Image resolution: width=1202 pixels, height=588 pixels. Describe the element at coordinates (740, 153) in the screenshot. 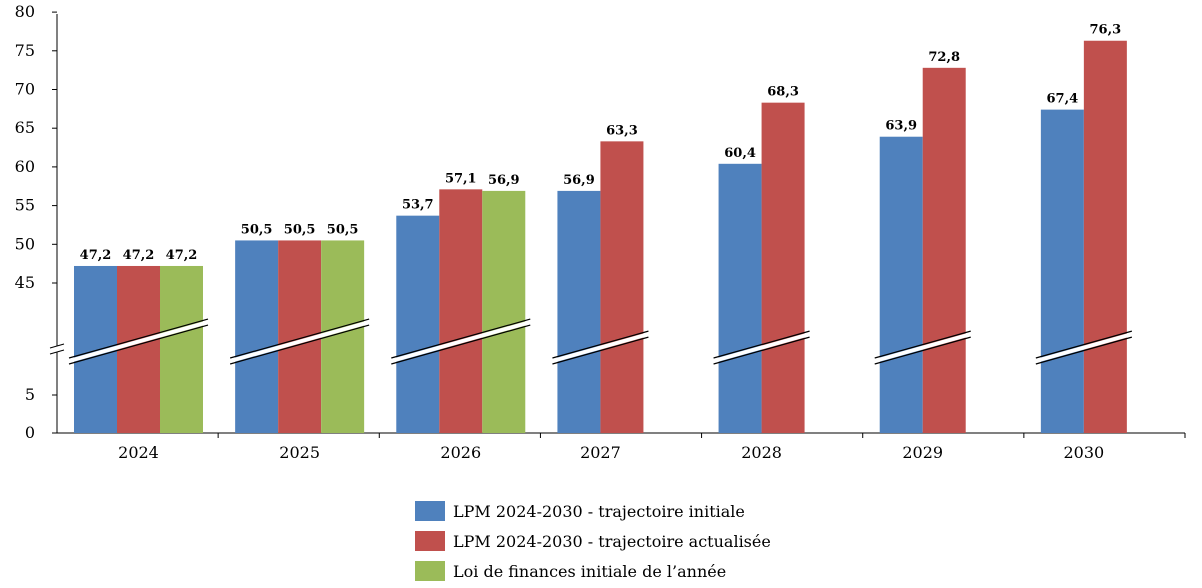

I see `data-label: 60,4` at that location.